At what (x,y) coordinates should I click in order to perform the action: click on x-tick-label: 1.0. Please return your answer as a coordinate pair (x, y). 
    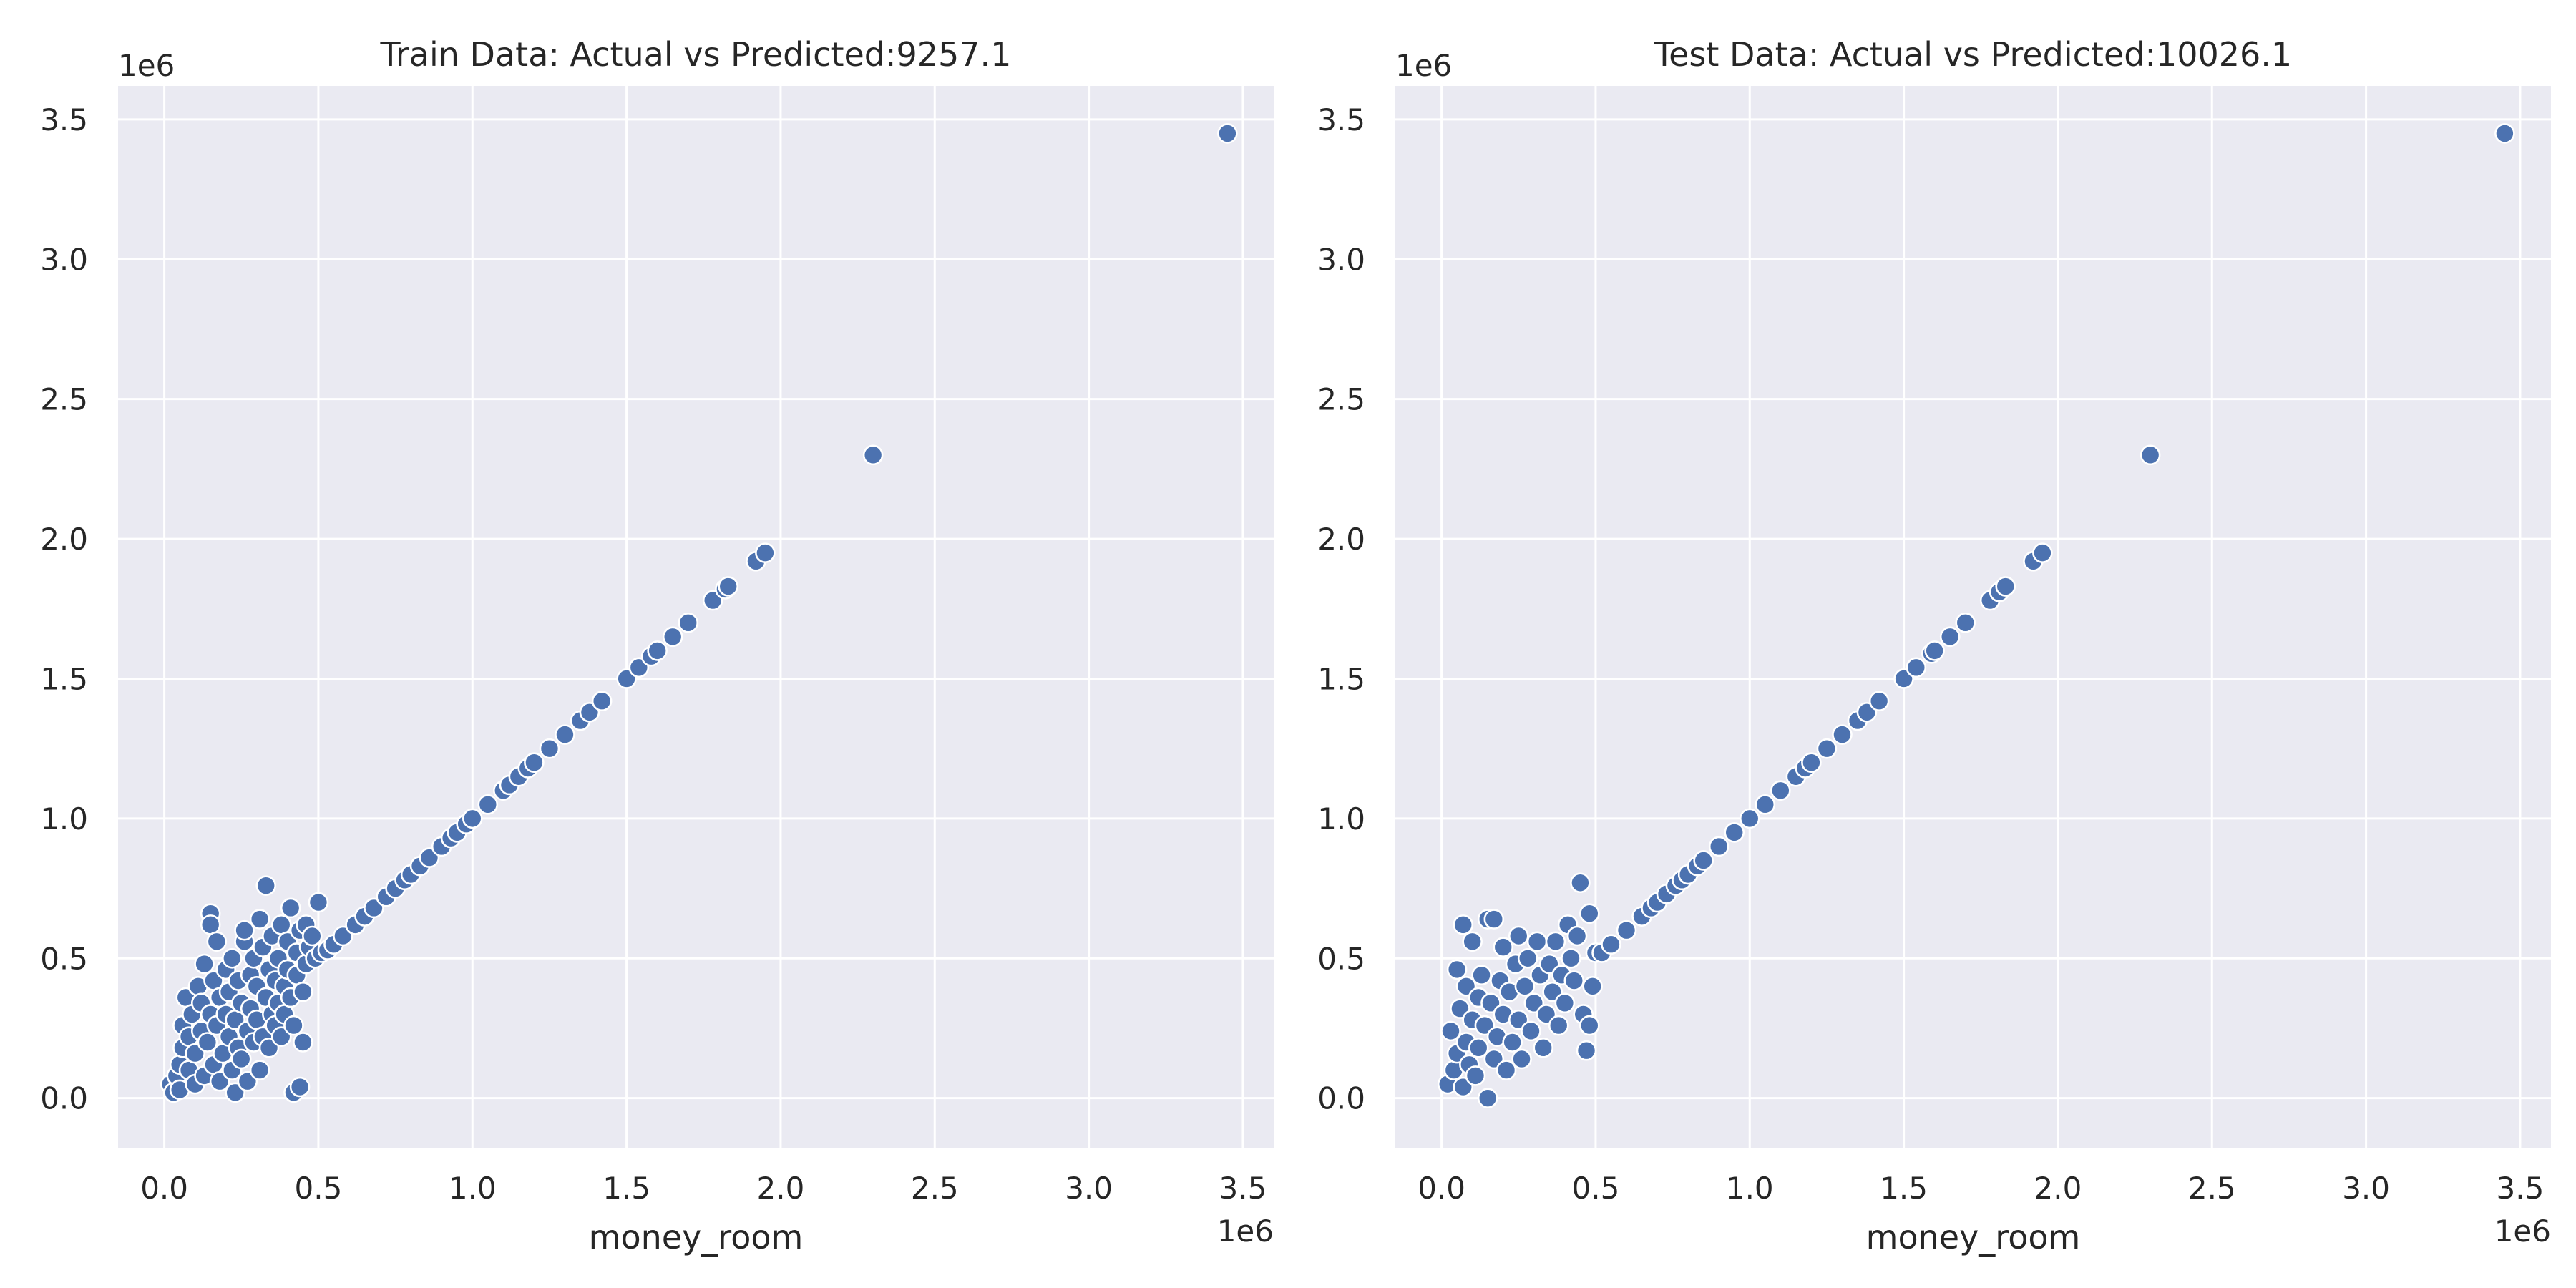
    Looking at the image, I should click on (1750, 1188).